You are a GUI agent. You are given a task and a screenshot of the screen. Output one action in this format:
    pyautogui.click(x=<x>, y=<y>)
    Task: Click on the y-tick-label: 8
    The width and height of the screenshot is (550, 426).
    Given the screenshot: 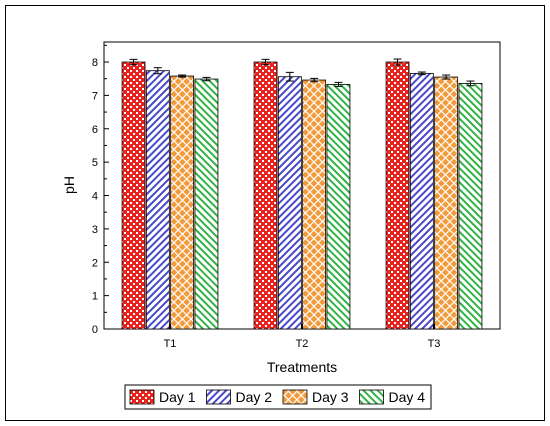 What is the action you would take?
    pyautogui.click(x=95, y=63)
    